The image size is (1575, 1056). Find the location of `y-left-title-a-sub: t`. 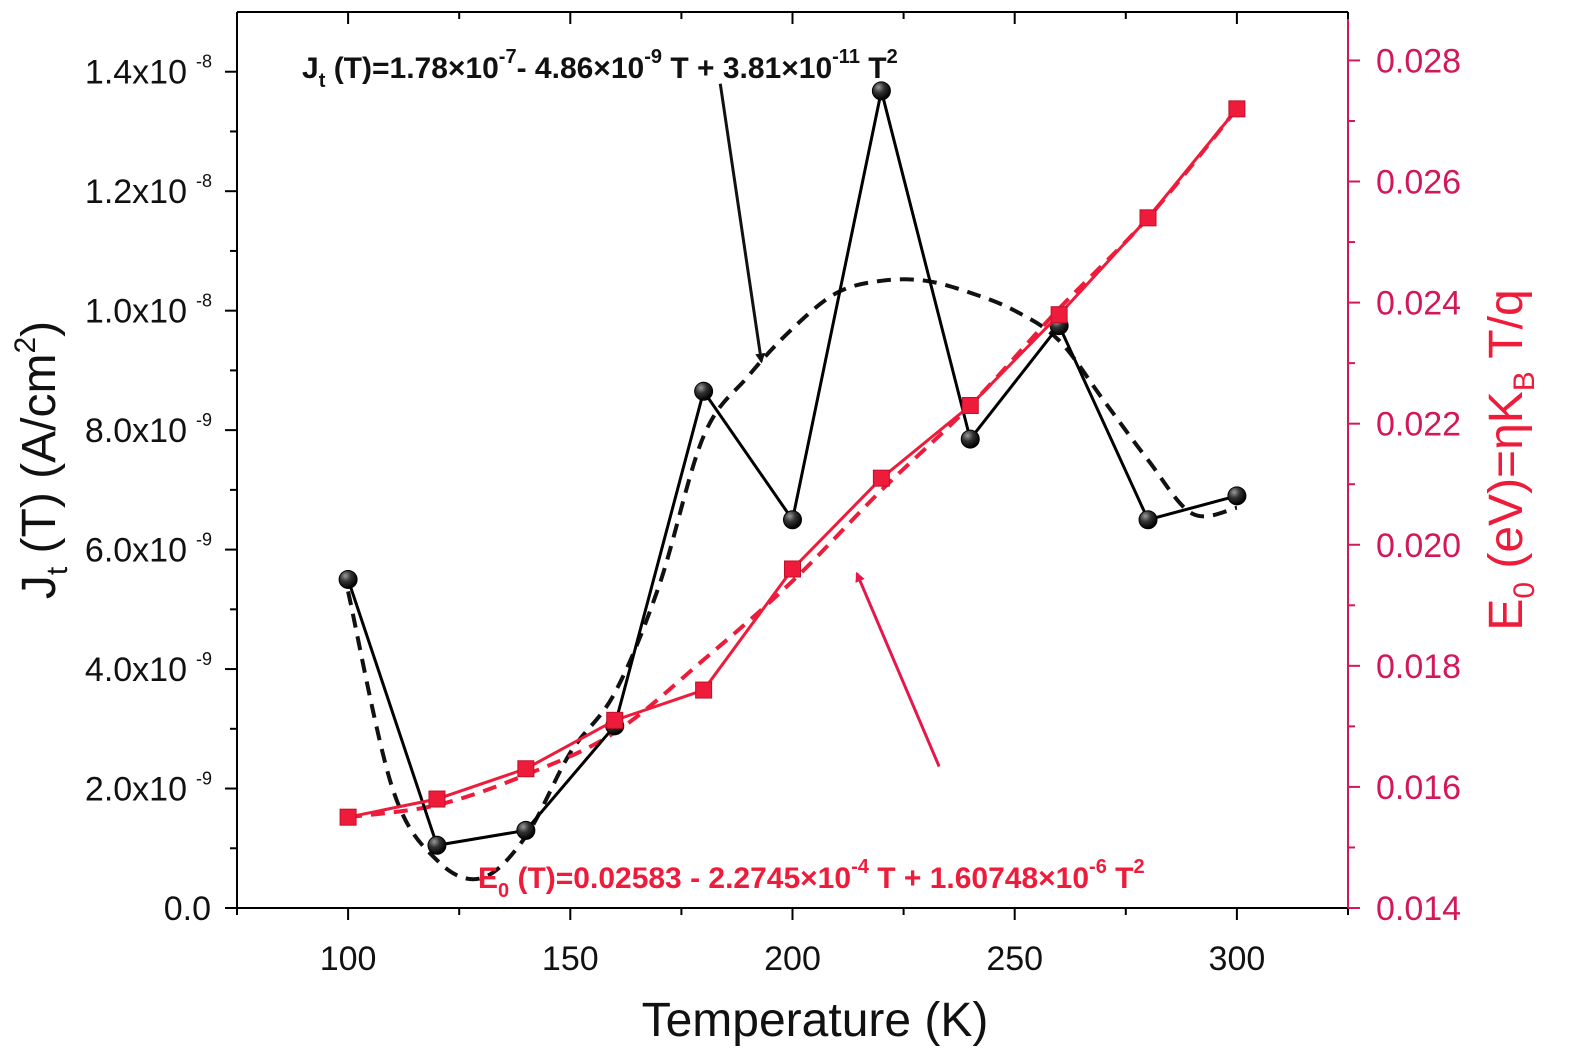

y-left-title-a-sub: t is located at coordinates (57, 570).